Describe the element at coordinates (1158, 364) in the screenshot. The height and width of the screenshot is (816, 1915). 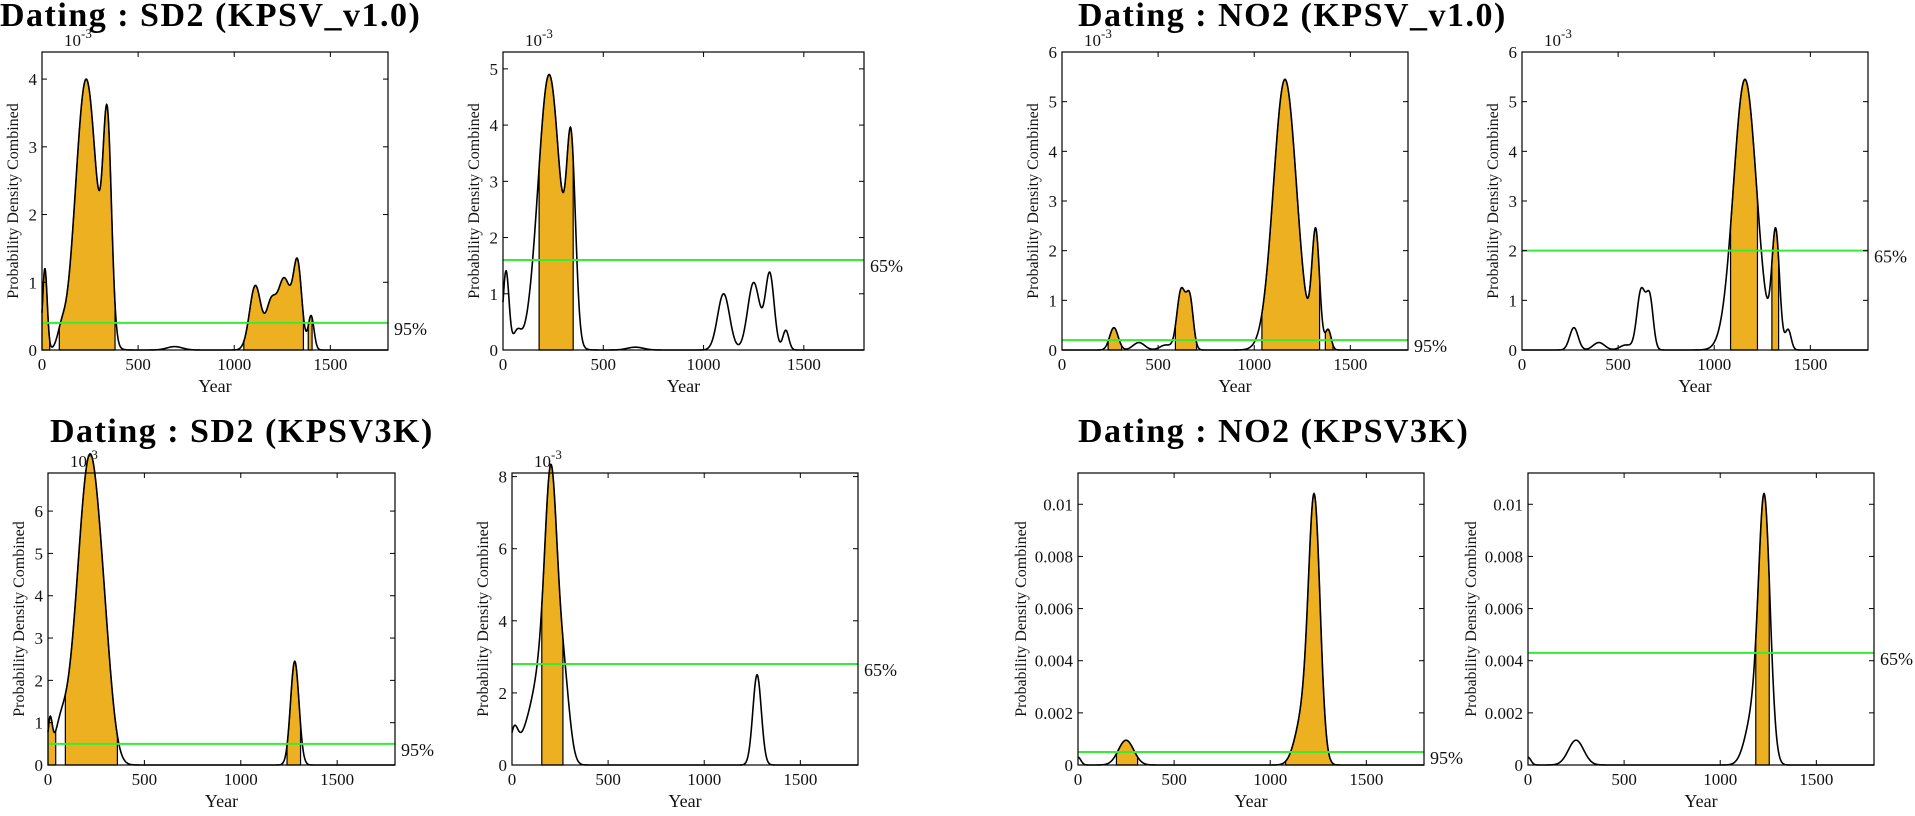
I see `x-tick-label-no2-v1-95-1: 500` at that location.